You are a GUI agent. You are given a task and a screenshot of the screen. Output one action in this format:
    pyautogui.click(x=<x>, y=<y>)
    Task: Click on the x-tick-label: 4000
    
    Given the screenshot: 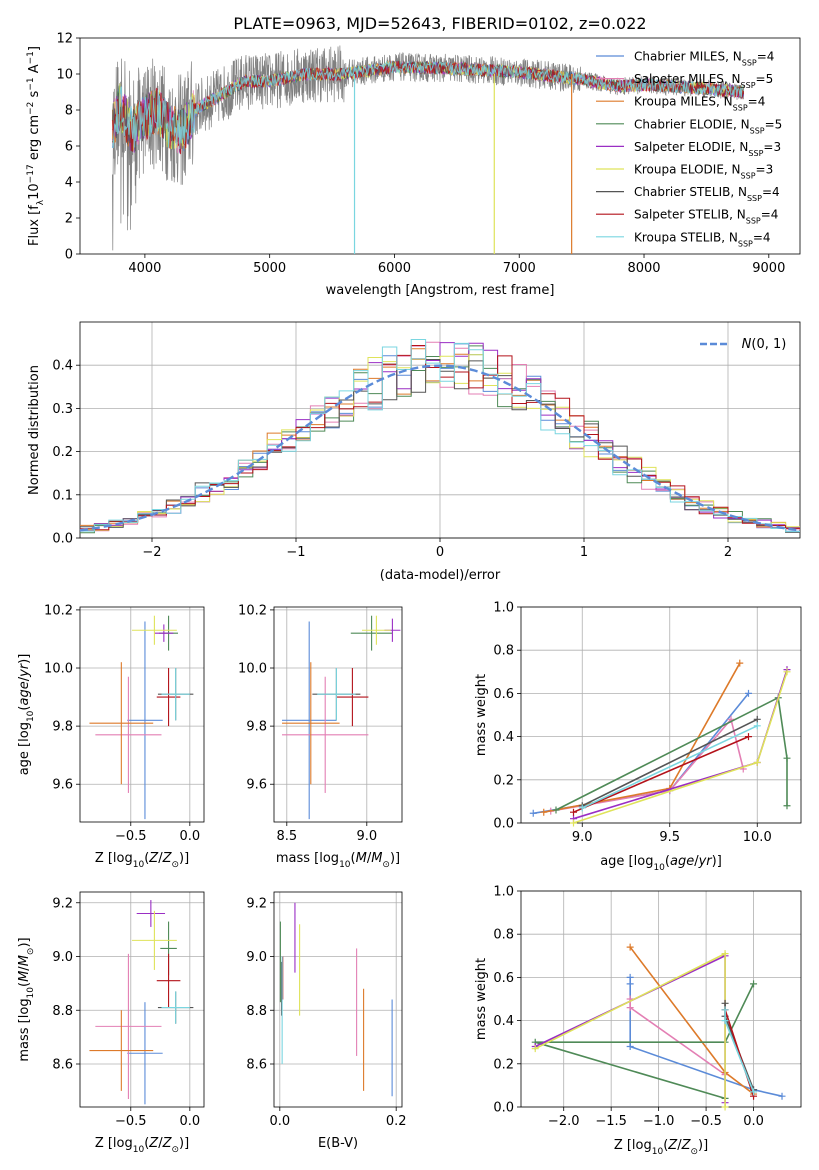 What is the action you would take?
    pyautogui.click(x=144, y=268)
    